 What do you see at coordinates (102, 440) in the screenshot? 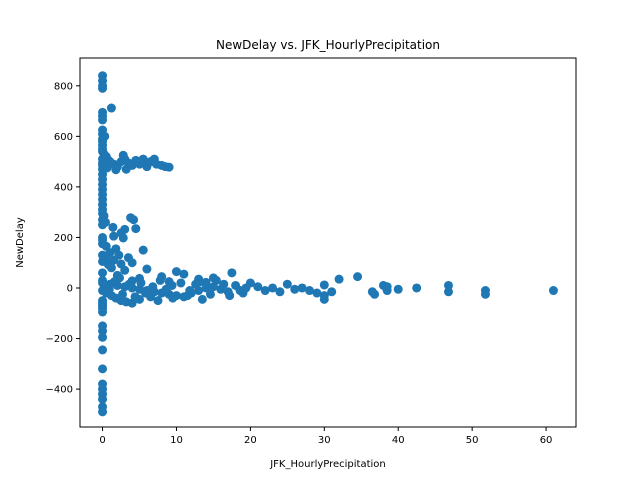
I see `x-tick-label: 0` at bounding box center [102, 440].